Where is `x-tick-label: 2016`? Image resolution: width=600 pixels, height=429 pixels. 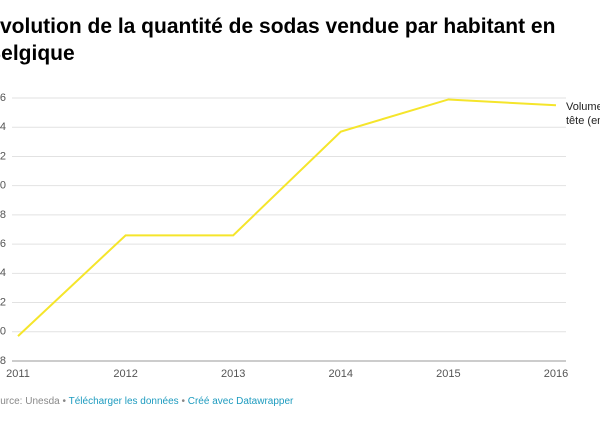 x-tick-label: 2016 is located at coordinates (556, 374).